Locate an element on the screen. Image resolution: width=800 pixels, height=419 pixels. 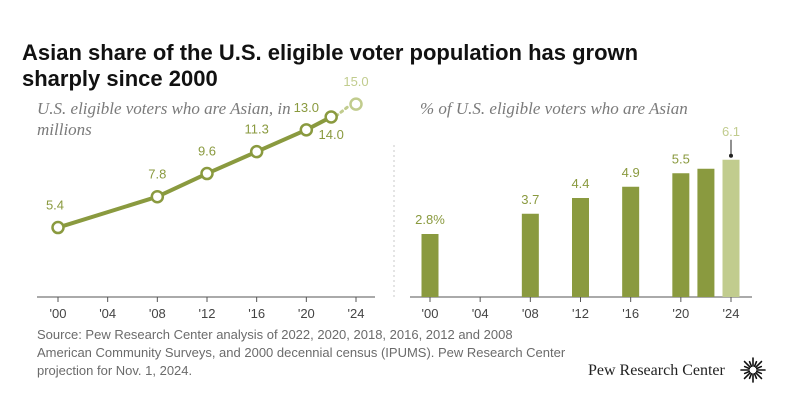
data-point-projection is located at coordinates (356, 104).